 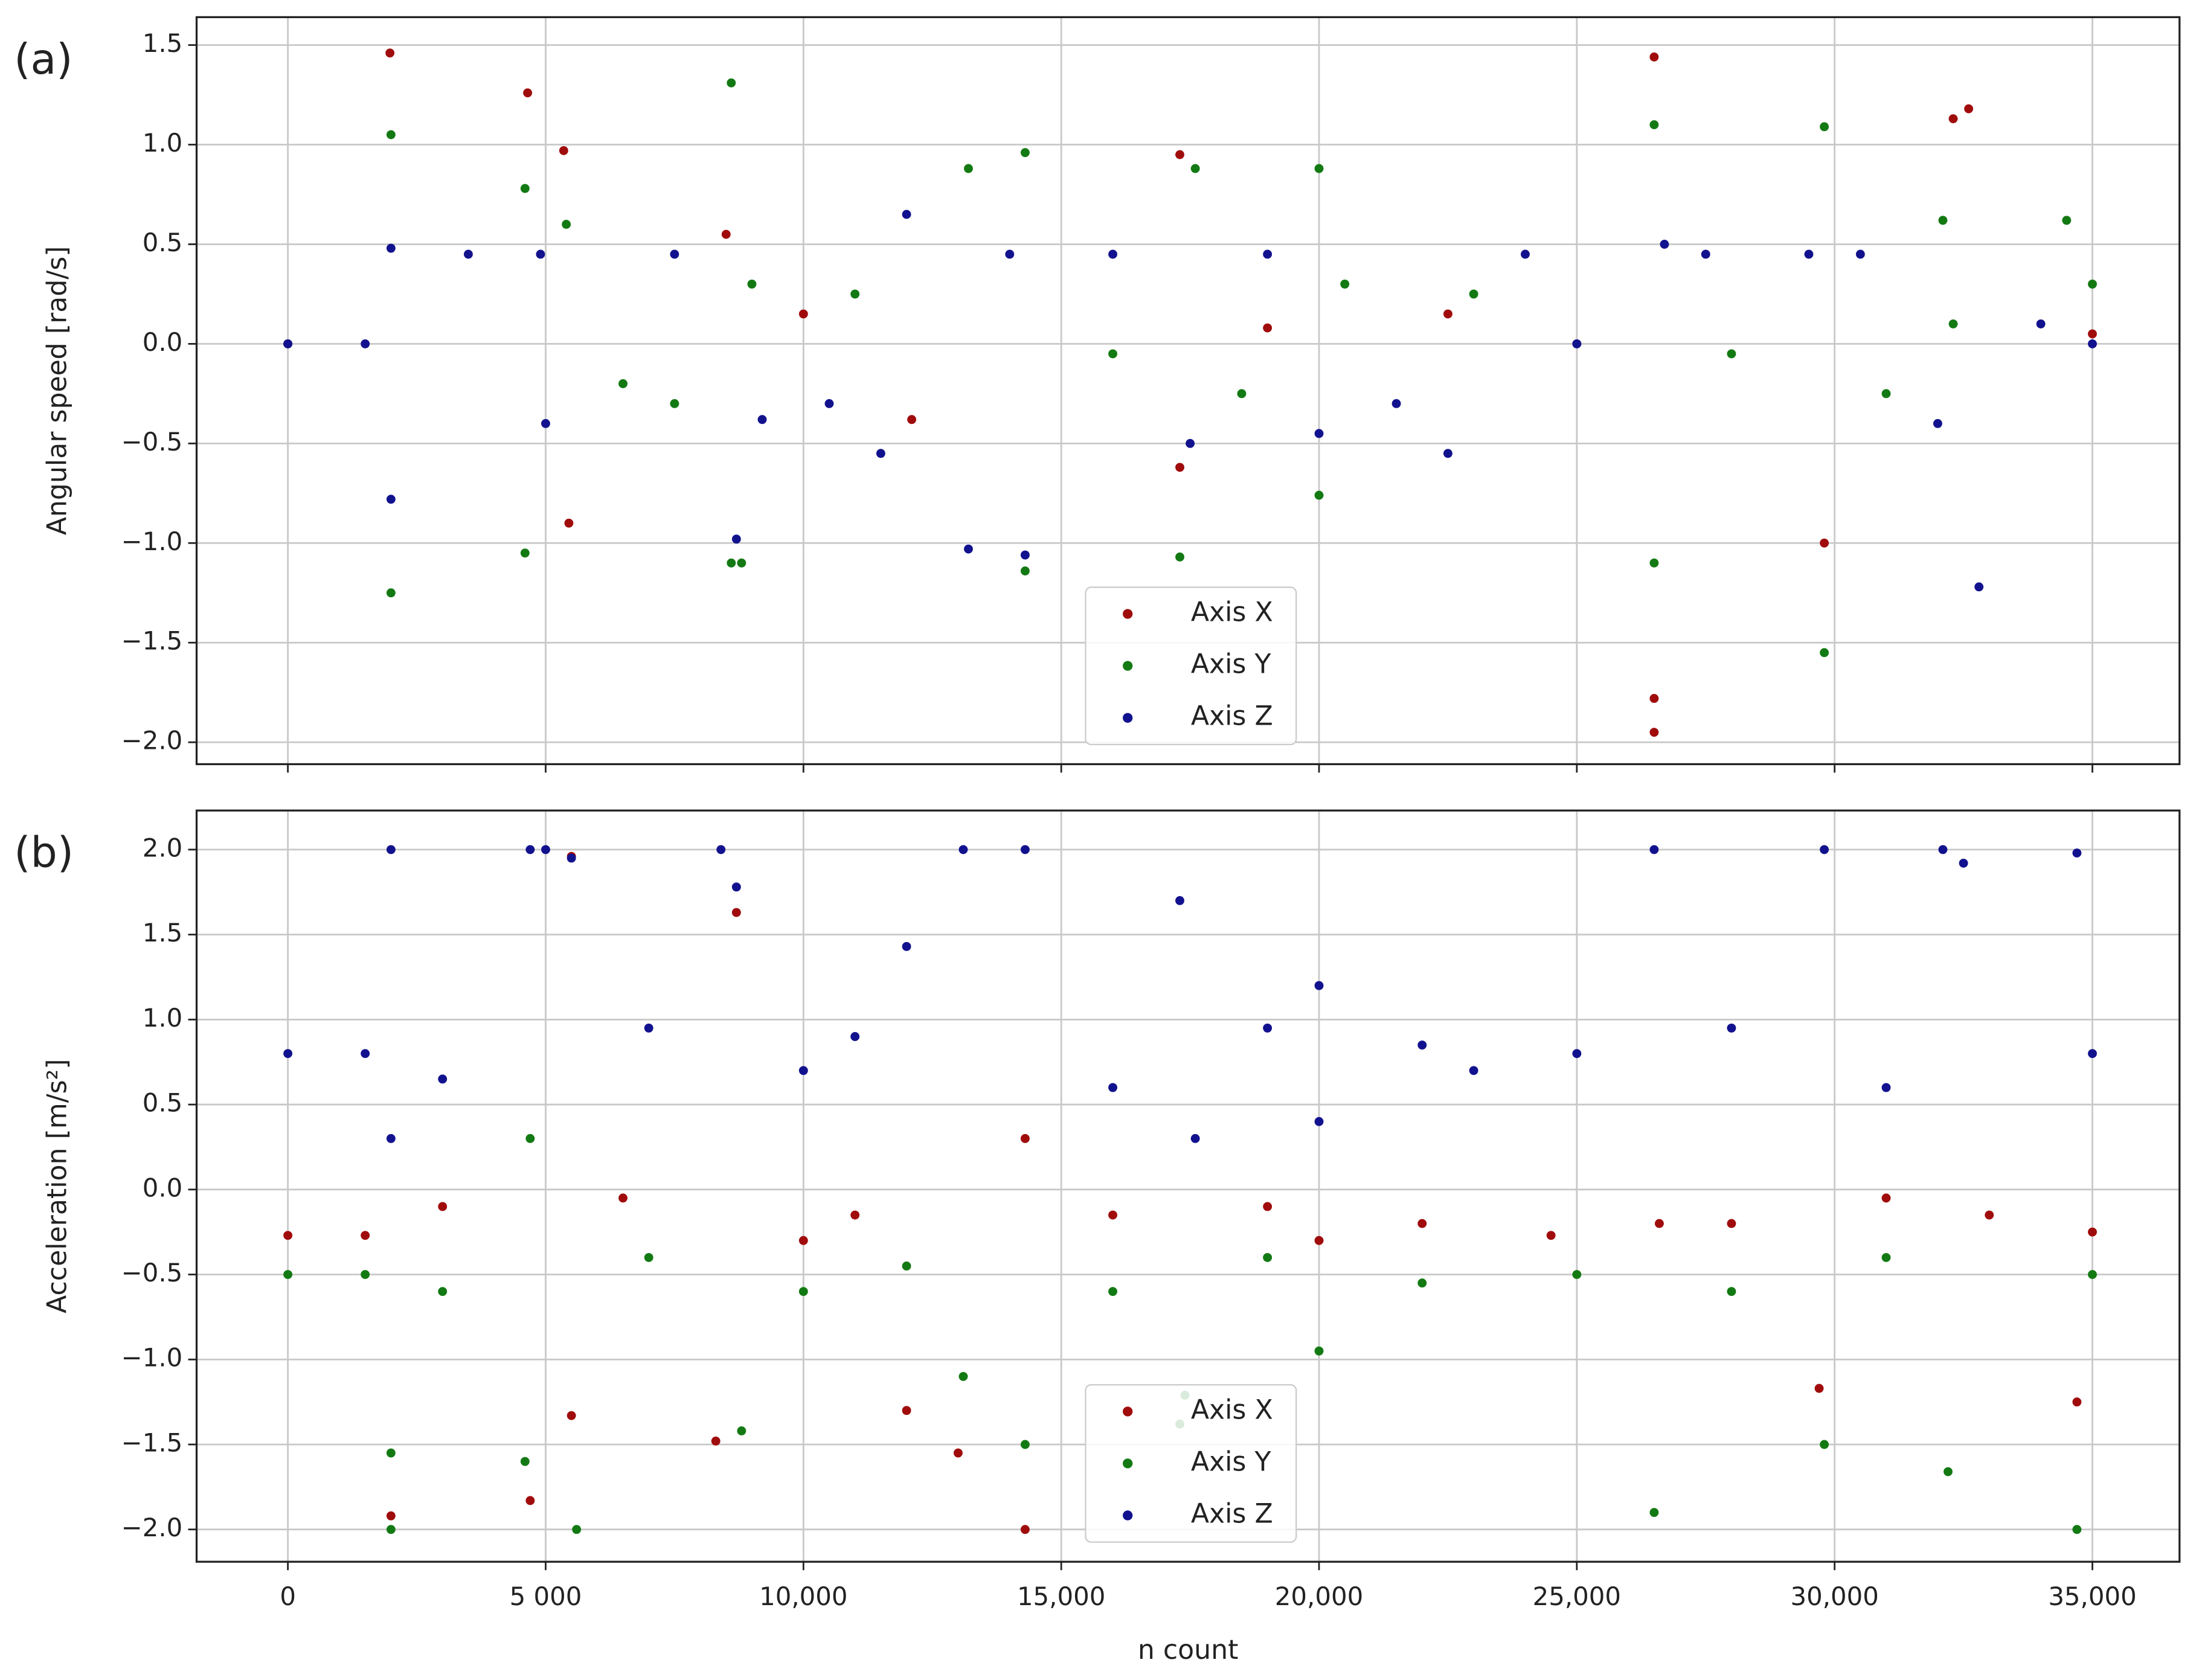 What do you see at coordinates (288, 1596) in the screenshot?
I see `x-tick-label: 0` at bounding box center [288, 1596].